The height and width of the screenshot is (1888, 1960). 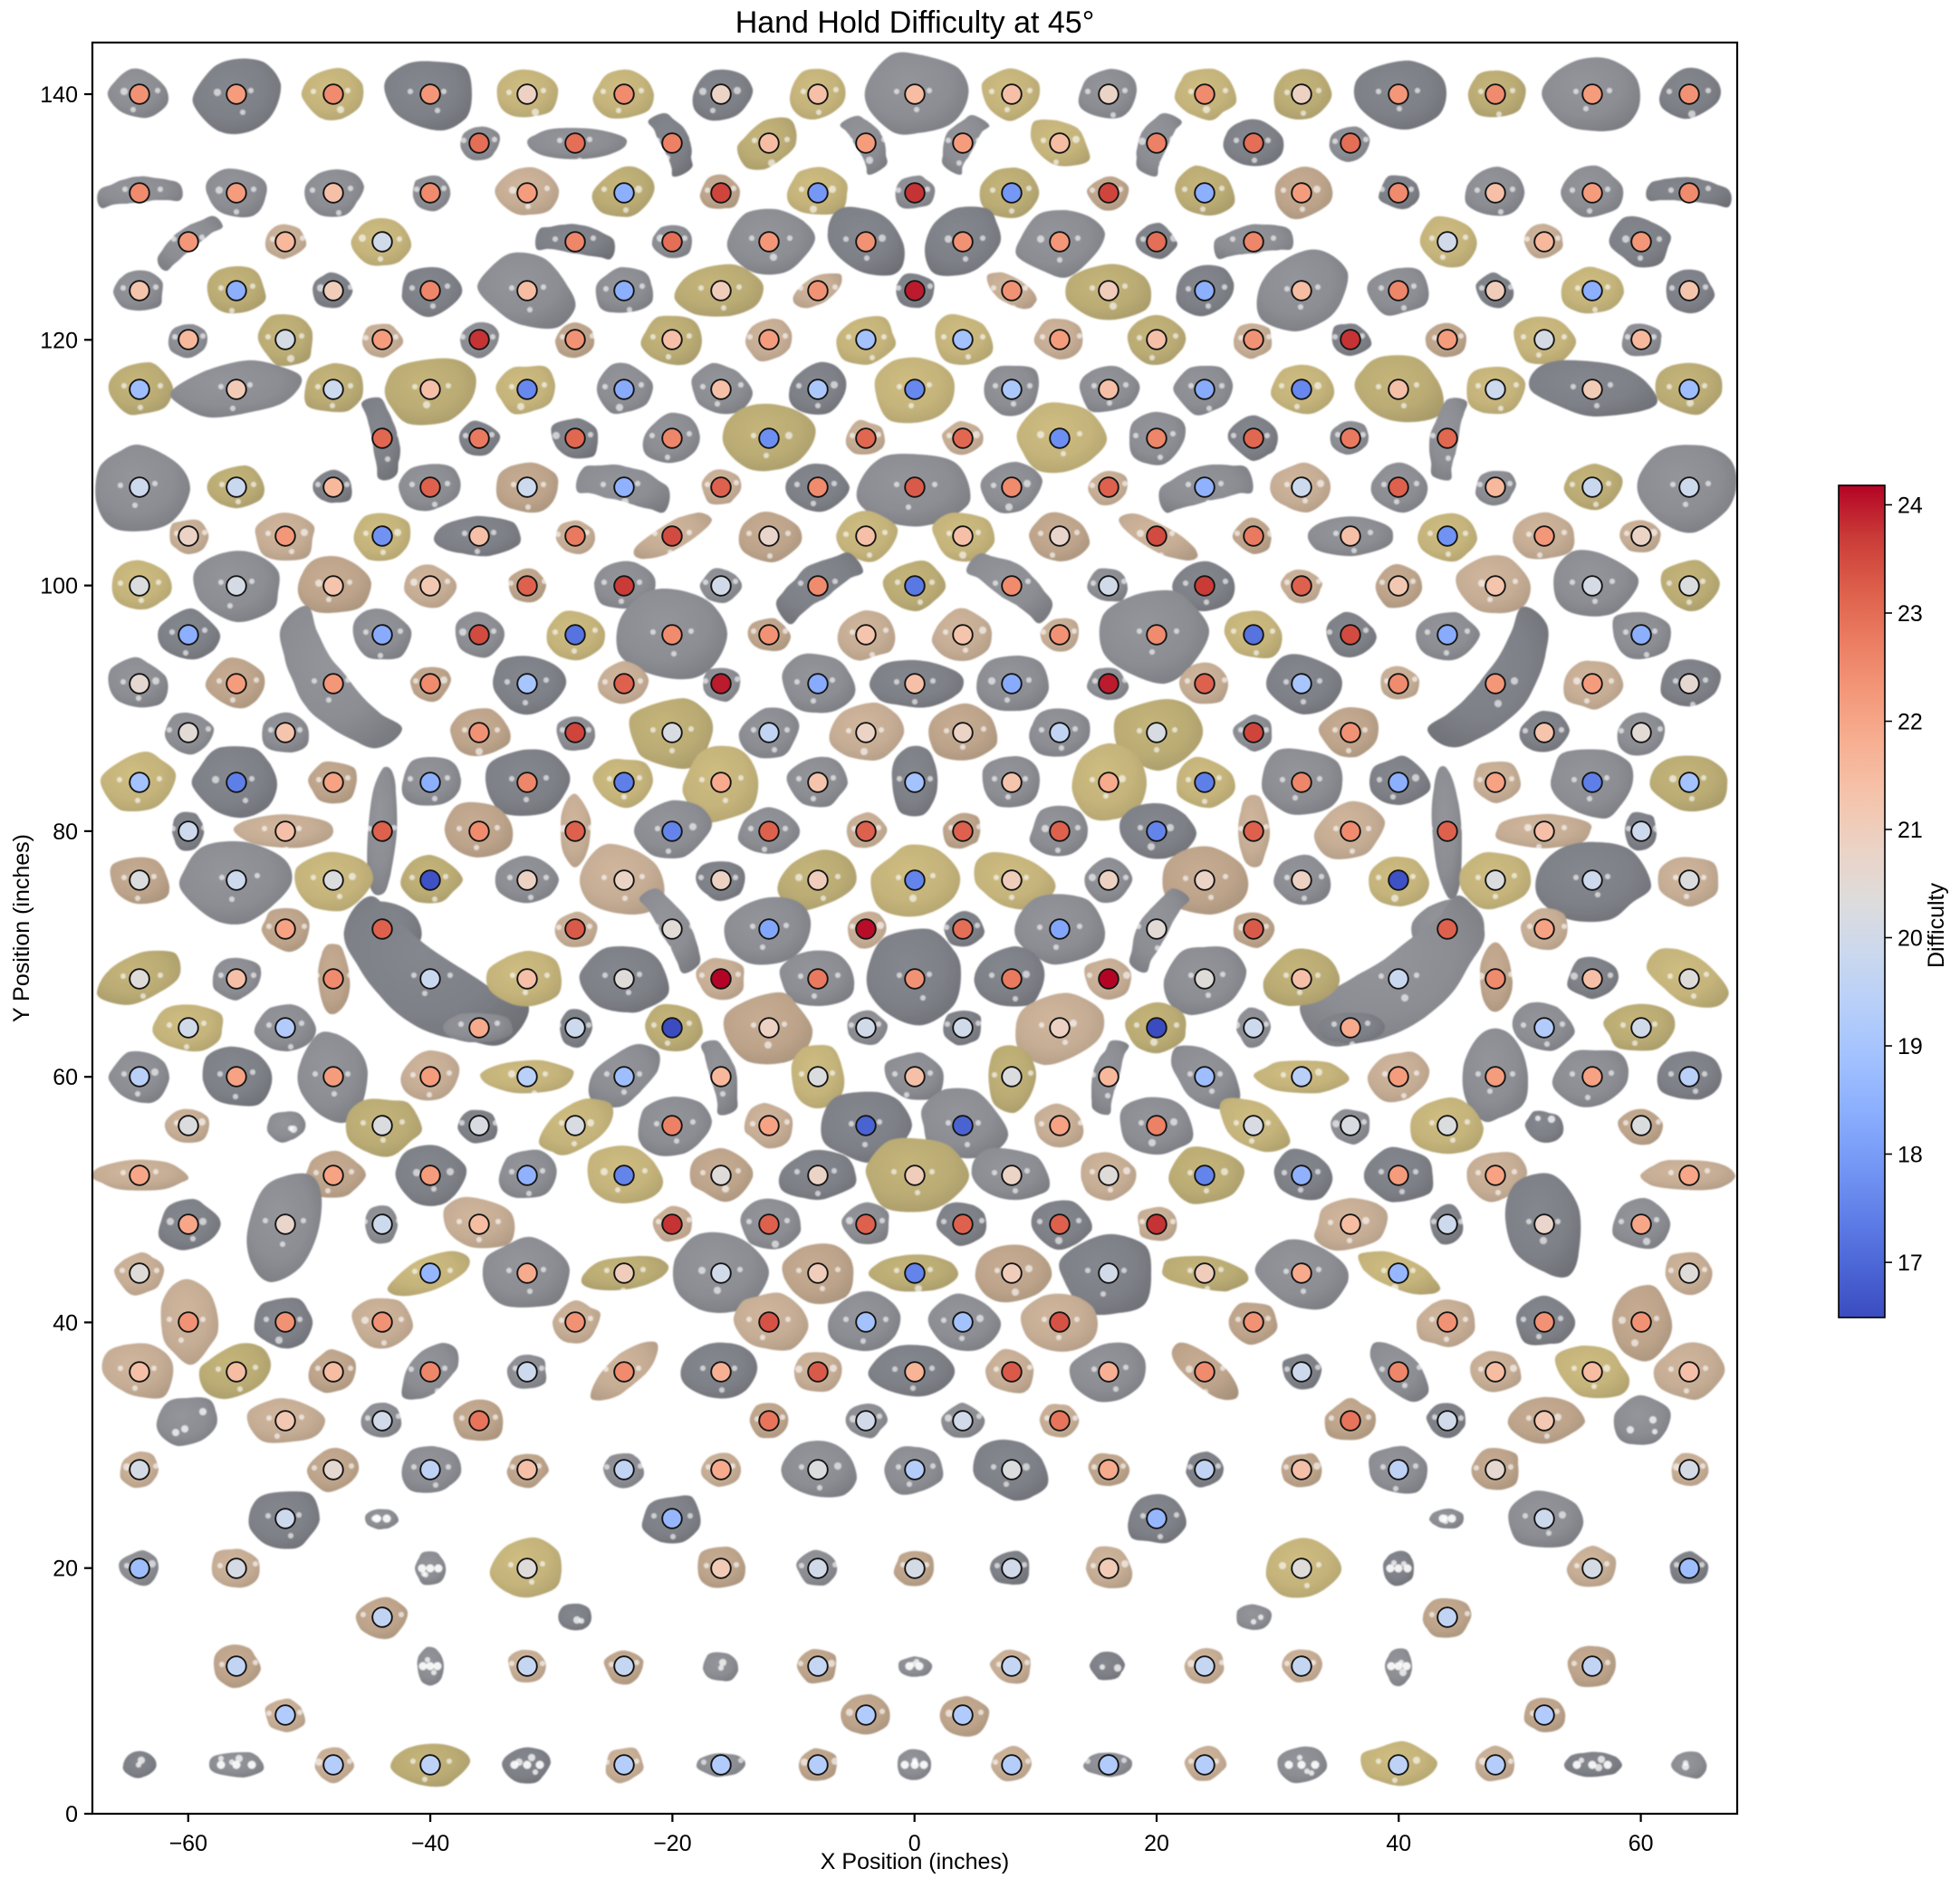 I want to click on svg-text: −60, so click(x=188, y=1844).